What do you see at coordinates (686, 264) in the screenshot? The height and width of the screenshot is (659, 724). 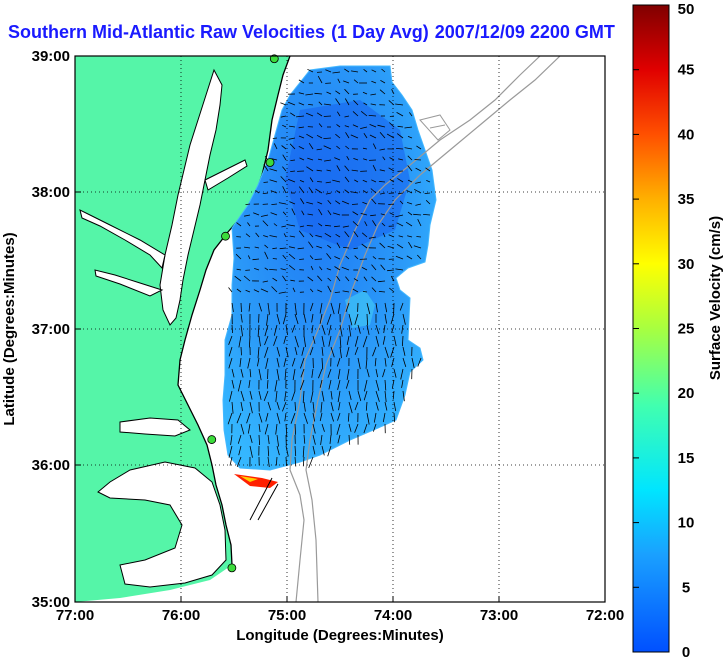 I see `colorbar-tick-label: 30` at bounding box center [686, 264].